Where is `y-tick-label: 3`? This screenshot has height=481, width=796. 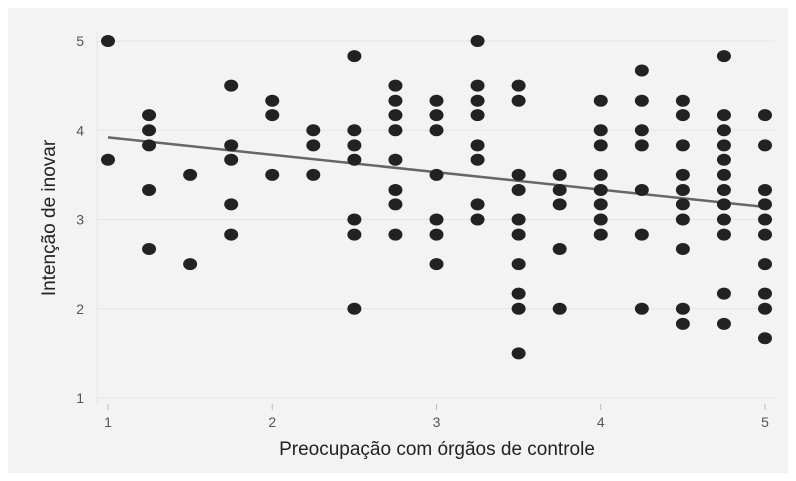 y-tick-label: 3 is located at coordinates (80, 220).